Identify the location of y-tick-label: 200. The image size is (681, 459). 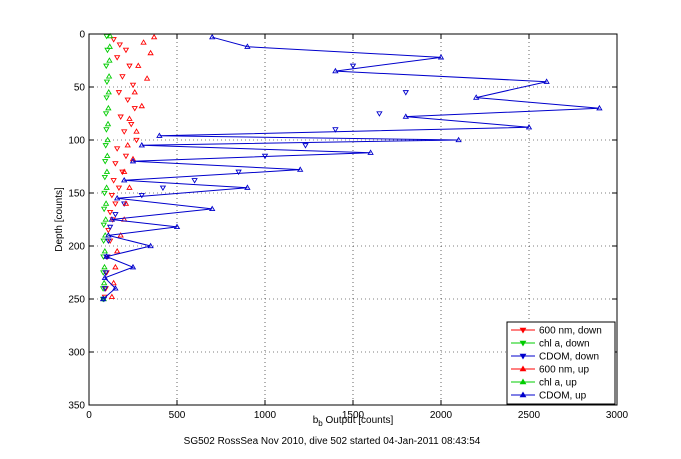
(76, 247).